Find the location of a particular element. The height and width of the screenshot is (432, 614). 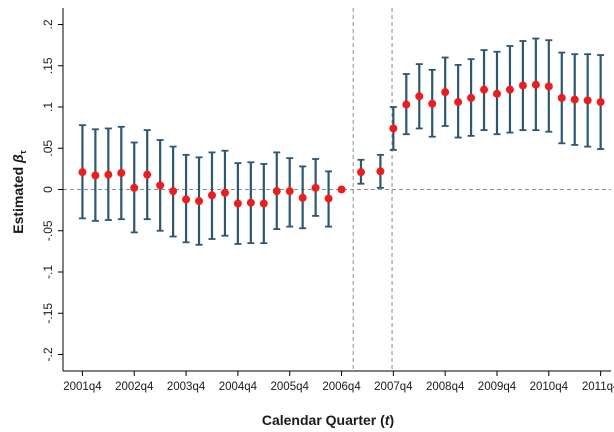

x-tick-label: 2005q4 is located at coordinates (290, 387).